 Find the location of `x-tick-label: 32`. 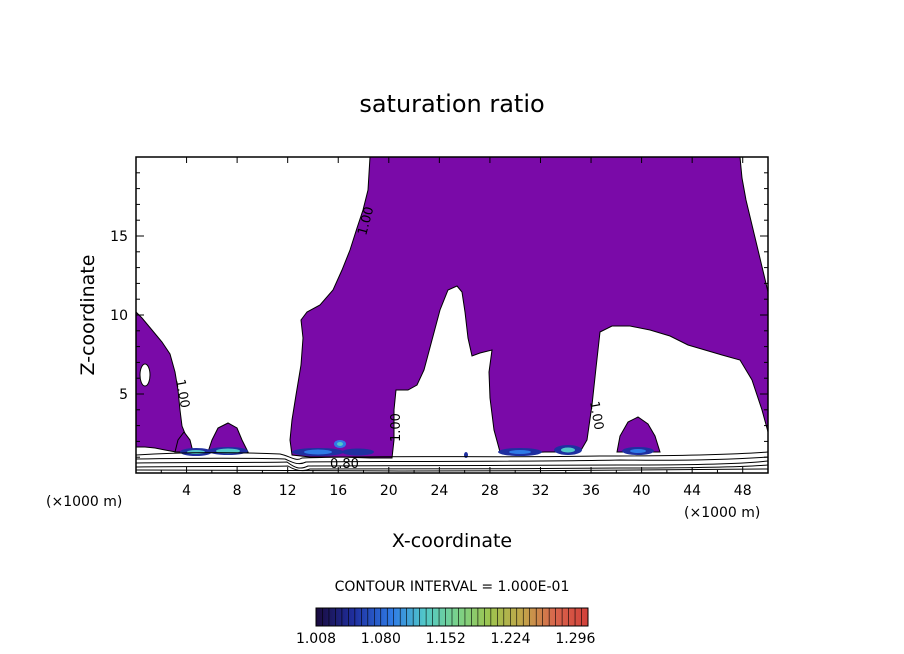

x-tick-label: 32 is located at coordinates (541, 491).